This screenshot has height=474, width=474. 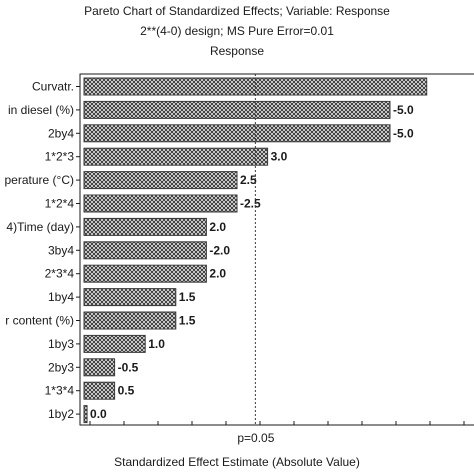 I want to click on category-label: 1by2, so click(x=61, y=414).